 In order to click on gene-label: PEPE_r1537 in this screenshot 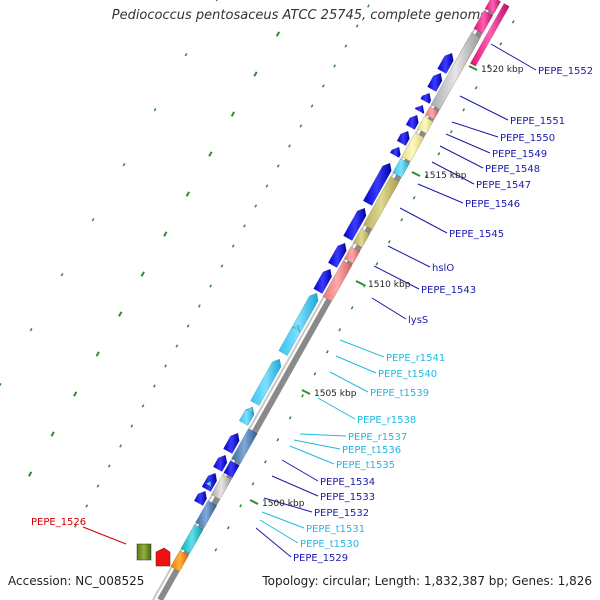, I will do `click(377, 437)`.